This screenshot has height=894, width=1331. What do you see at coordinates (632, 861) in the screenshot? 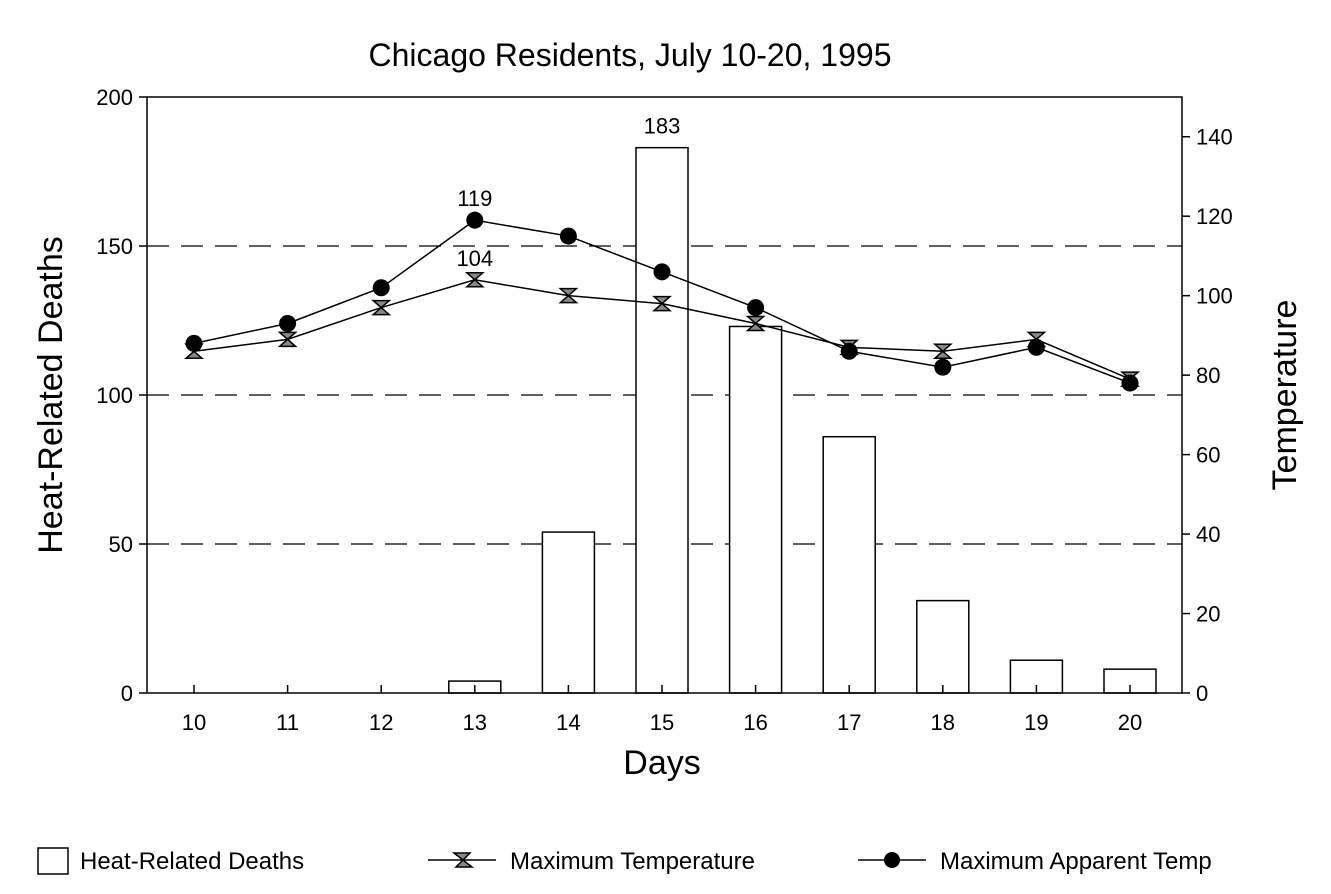
I see `legend-label-max-temp: Maximum Temperature` at bounding box center [632, 861].